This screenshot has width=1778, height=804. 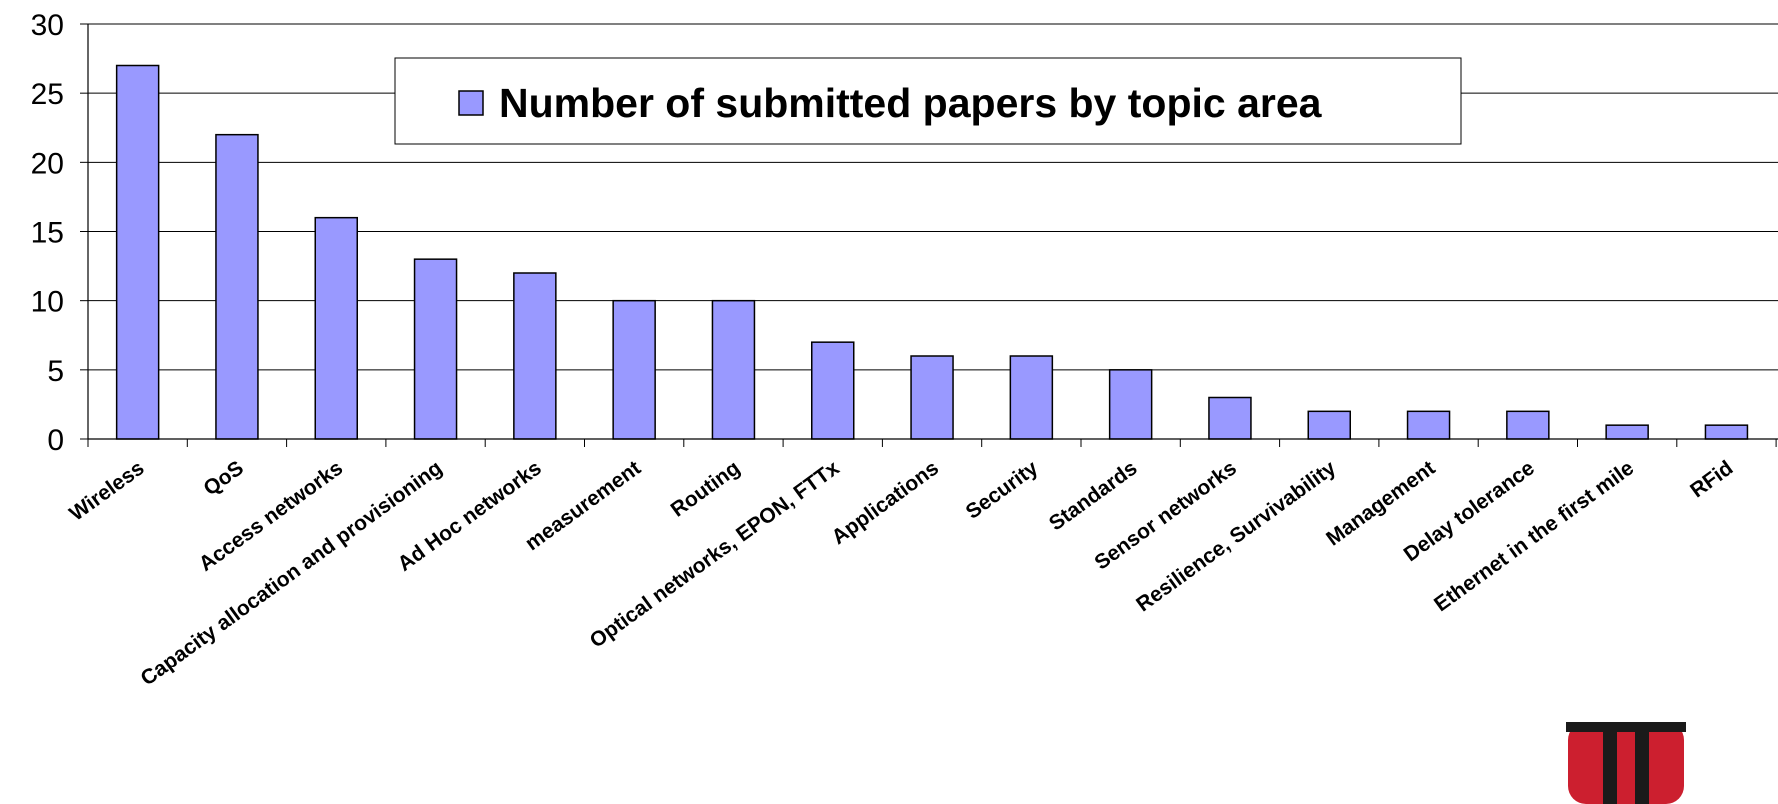 I want to click on x-tick-label: Security, so click(x=1002, y=490).